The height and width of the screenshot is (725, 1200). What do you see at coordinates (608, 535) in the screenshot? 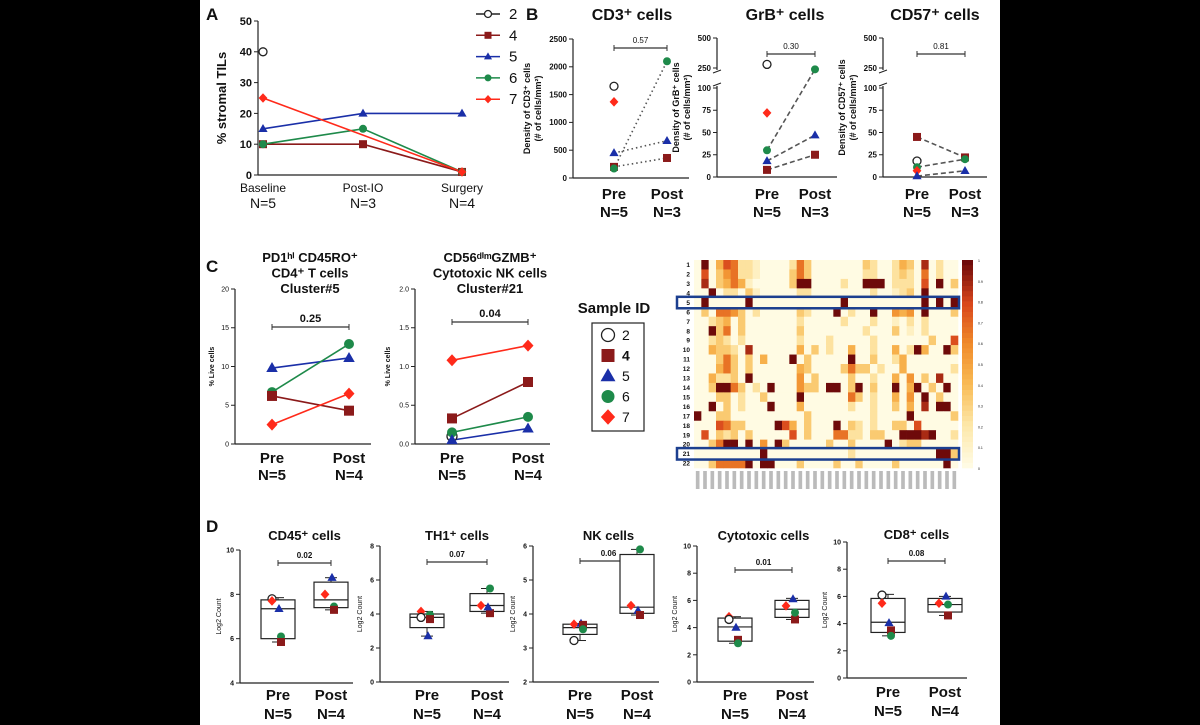
I see `chart-title: NK cells` at bounding box center [608, 535].